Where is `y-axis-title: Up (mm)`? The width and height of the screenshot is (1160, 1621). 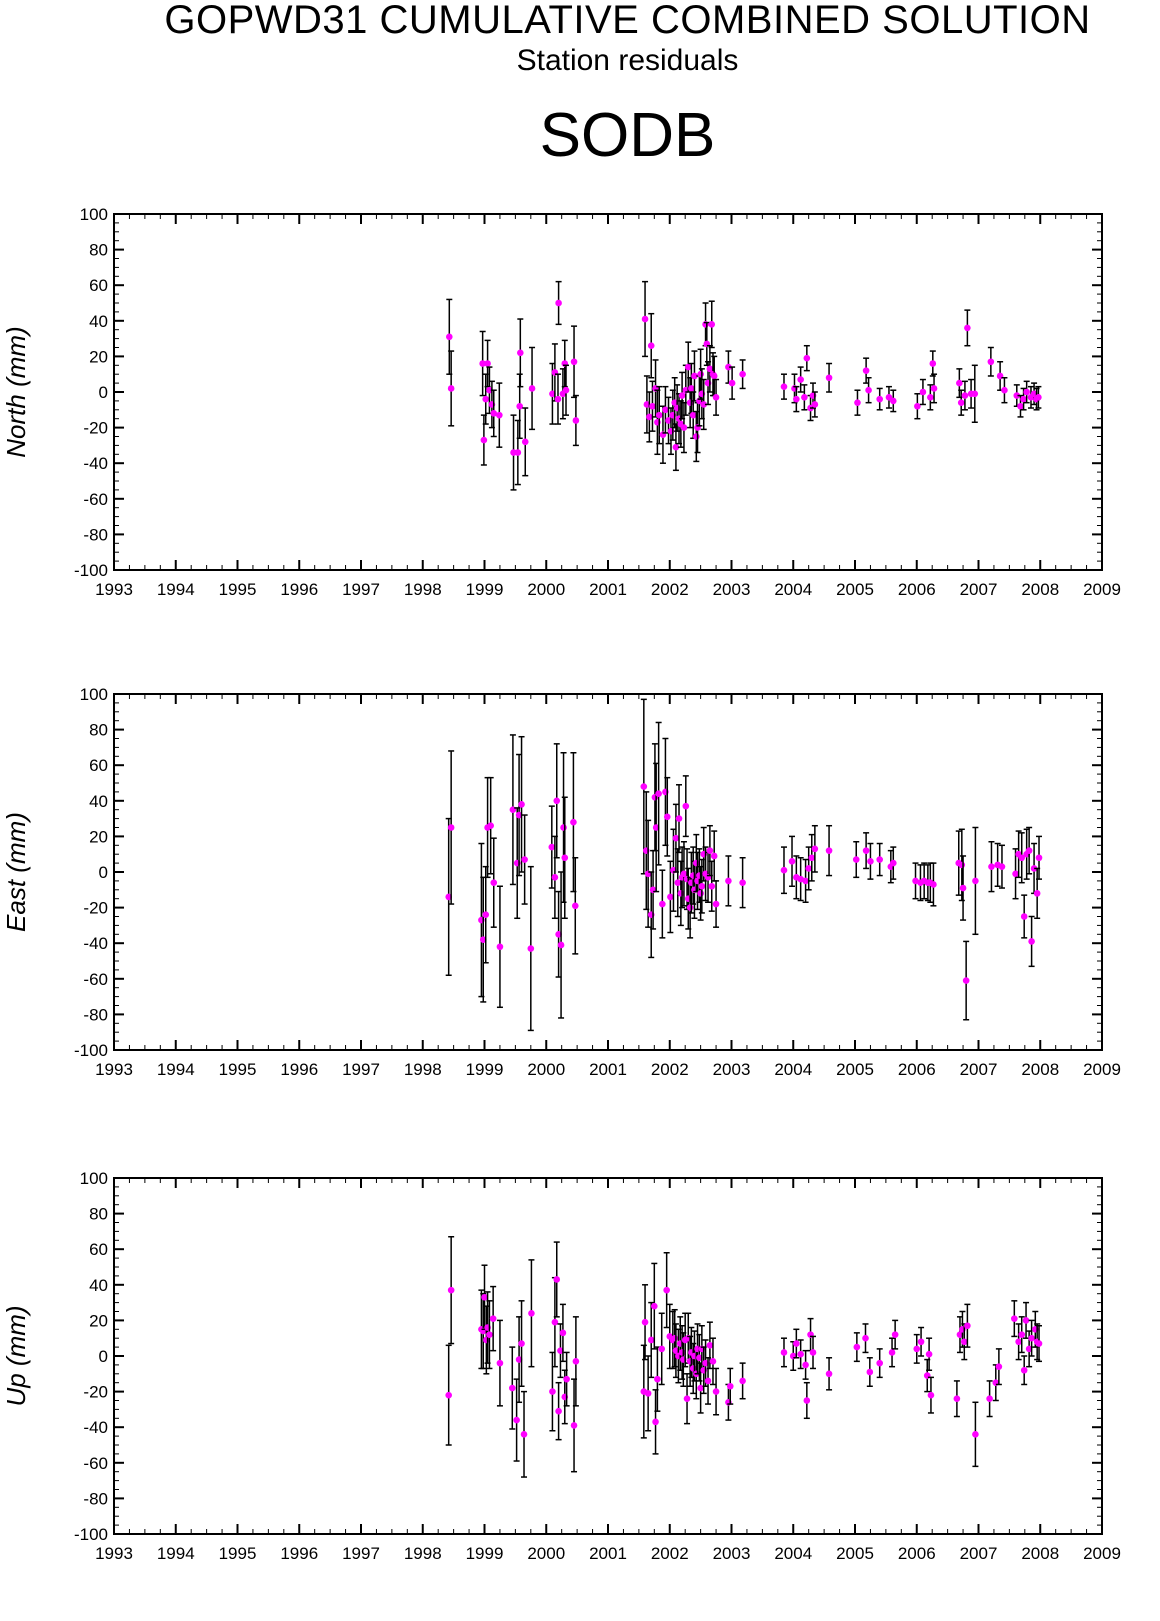
y-axis-title: Up (mm) is located at coordinates (16, 1355).